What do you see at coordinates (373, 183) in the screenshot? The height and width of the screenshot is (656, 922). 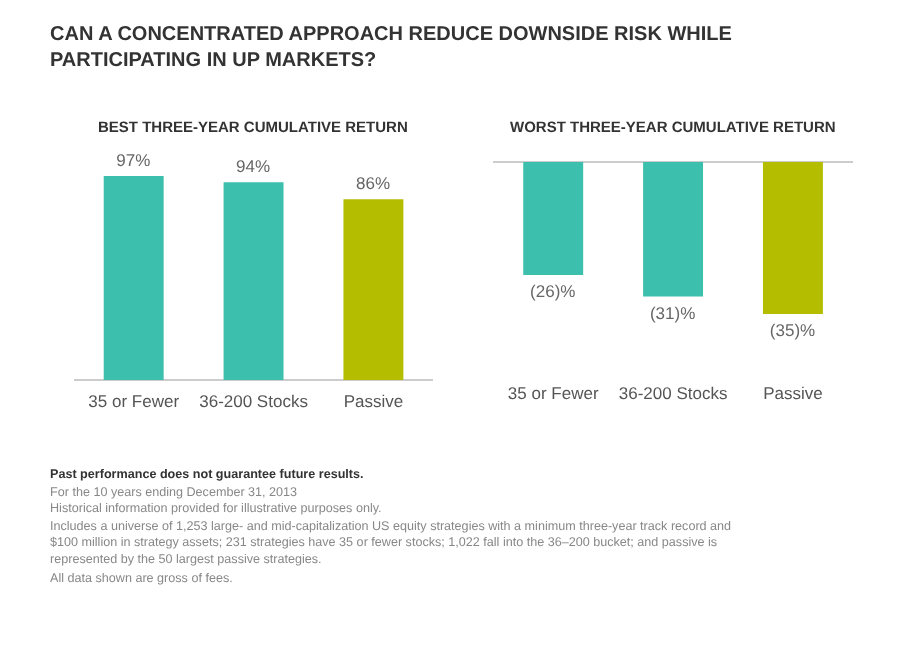 I see `data-label: 86%` at bounding box center [373, 183].